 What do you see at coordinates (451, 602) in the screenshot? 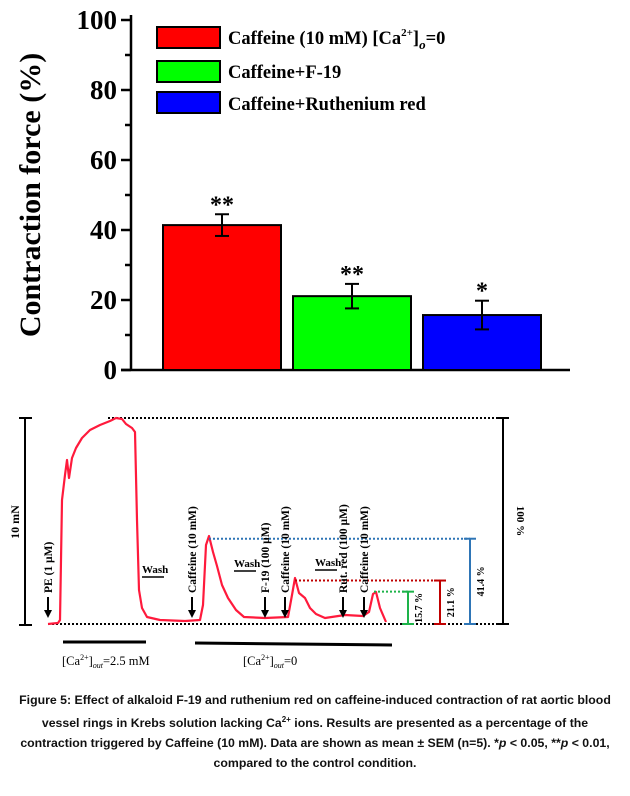
I see `measurement-label: 21.1 %` at bounding box center [451, 602].